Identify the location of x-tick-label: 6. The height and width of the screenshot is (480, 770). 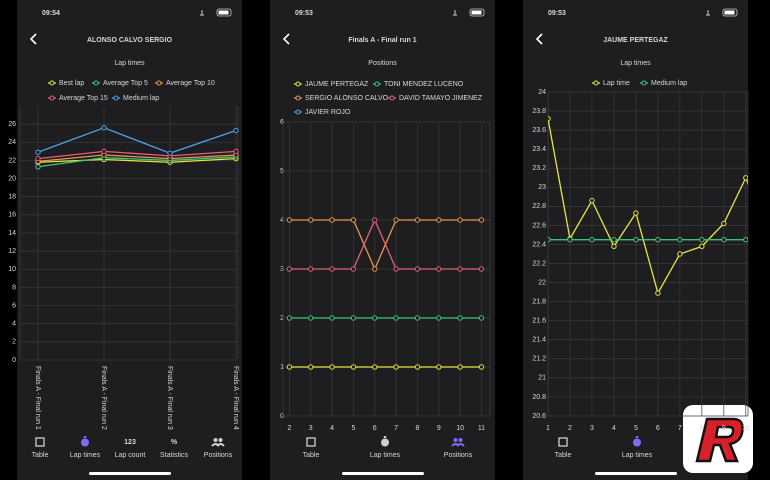
(375, 428).